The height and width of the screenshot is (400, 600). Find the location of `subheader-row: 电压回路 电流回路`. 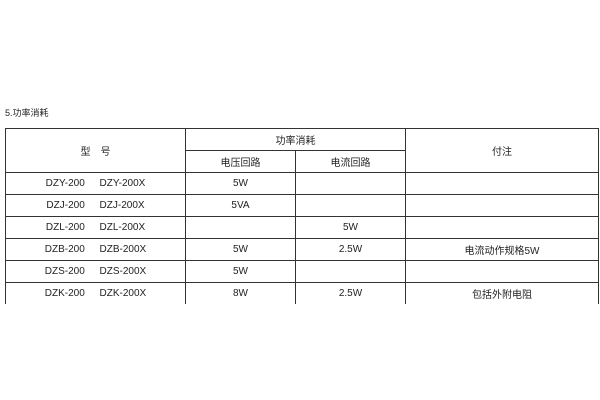

subheader-row: 电压回路 电流回路 is located at coordinates (302, 161).